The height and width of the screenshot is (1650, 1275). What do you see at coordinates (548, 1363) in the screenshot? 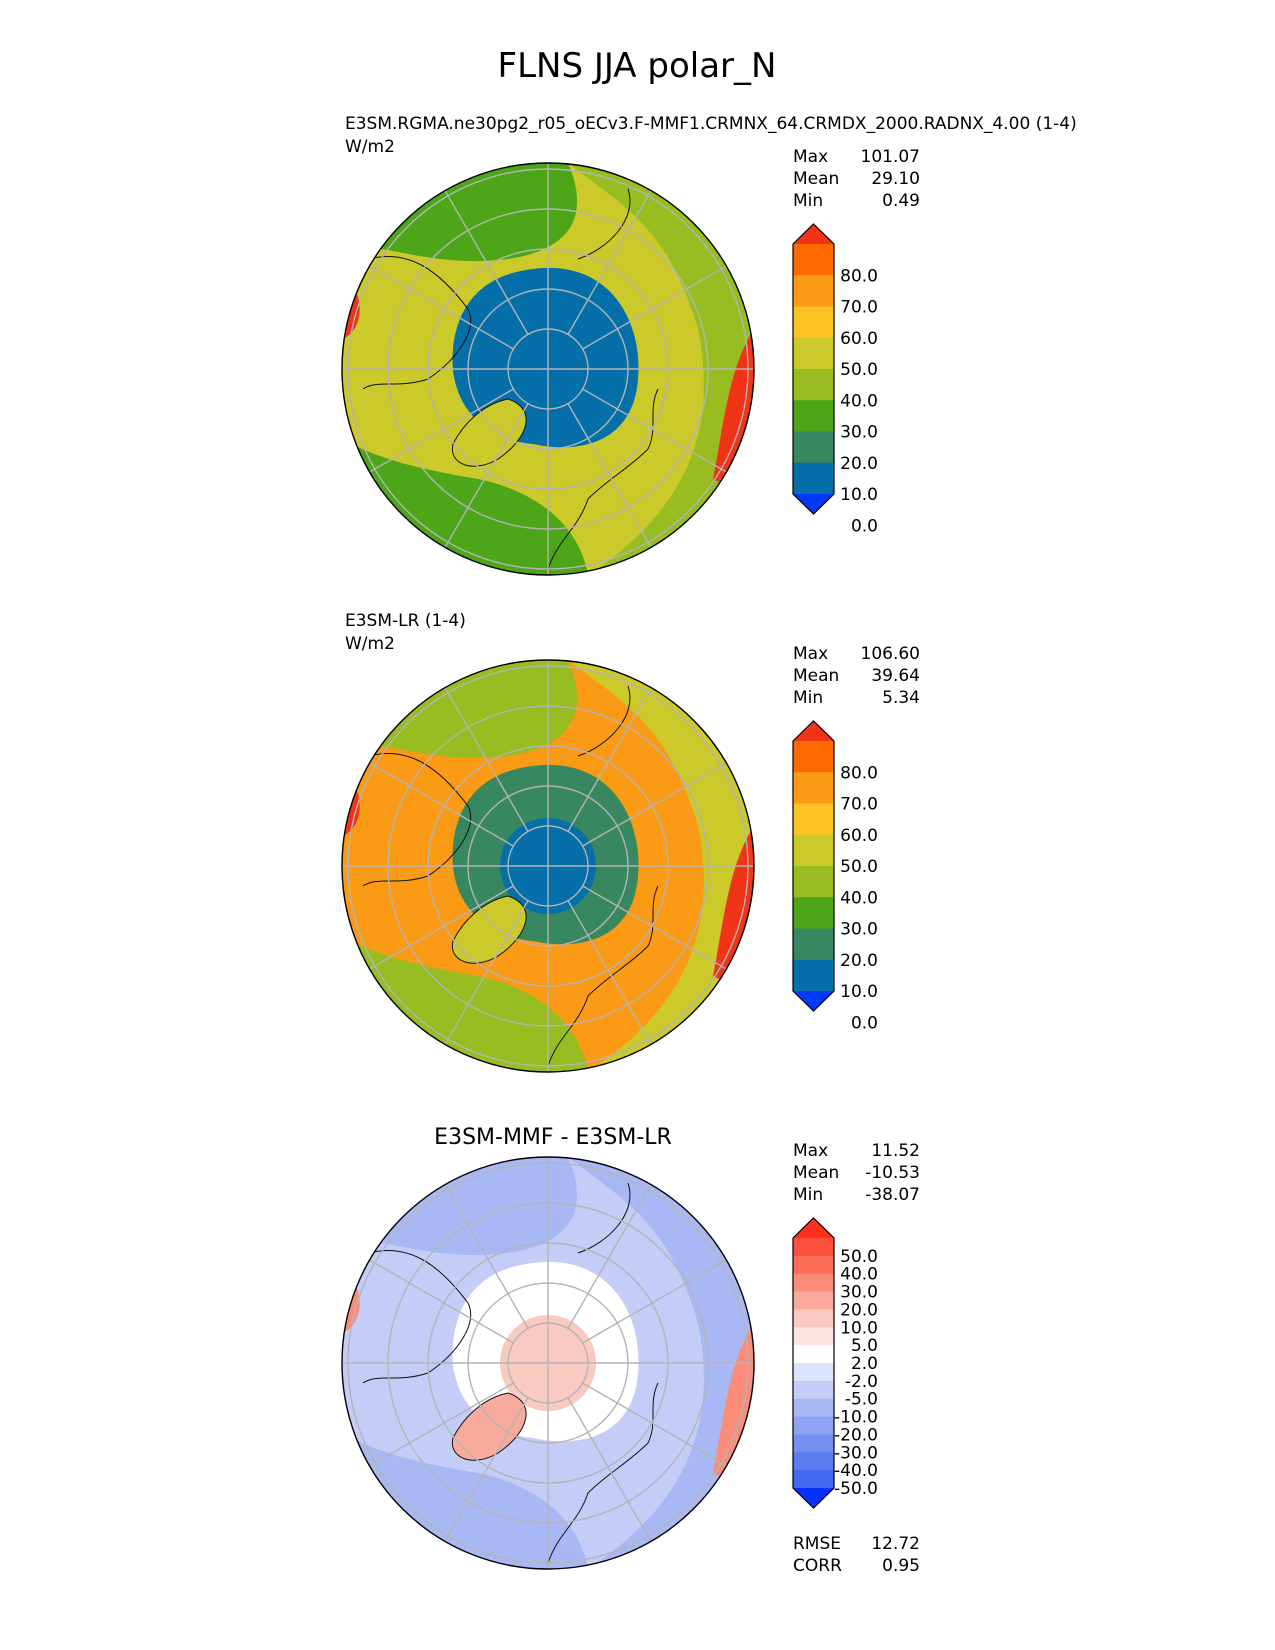
I see `panel-3-map` at bounding box center [548, 1363].